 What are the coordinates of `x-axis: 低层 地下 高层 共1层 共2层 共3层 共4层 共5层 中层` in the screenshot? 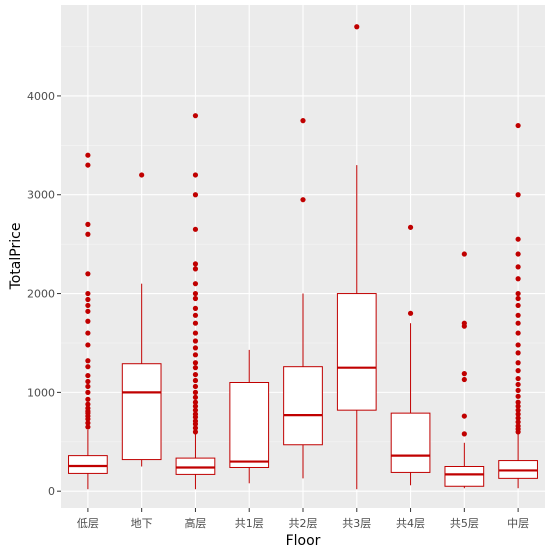 It's located at (303, 519).